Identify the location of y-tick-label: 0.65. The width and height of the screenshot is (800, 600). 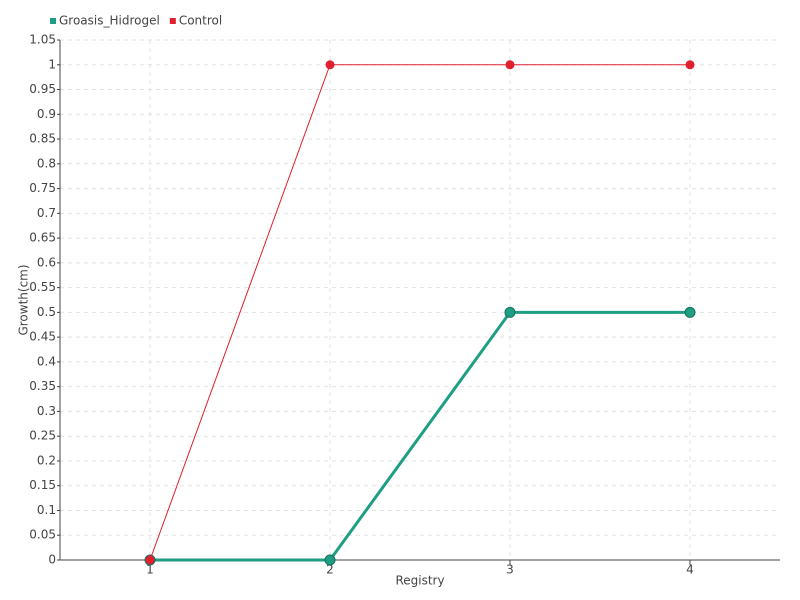
(42, 238).